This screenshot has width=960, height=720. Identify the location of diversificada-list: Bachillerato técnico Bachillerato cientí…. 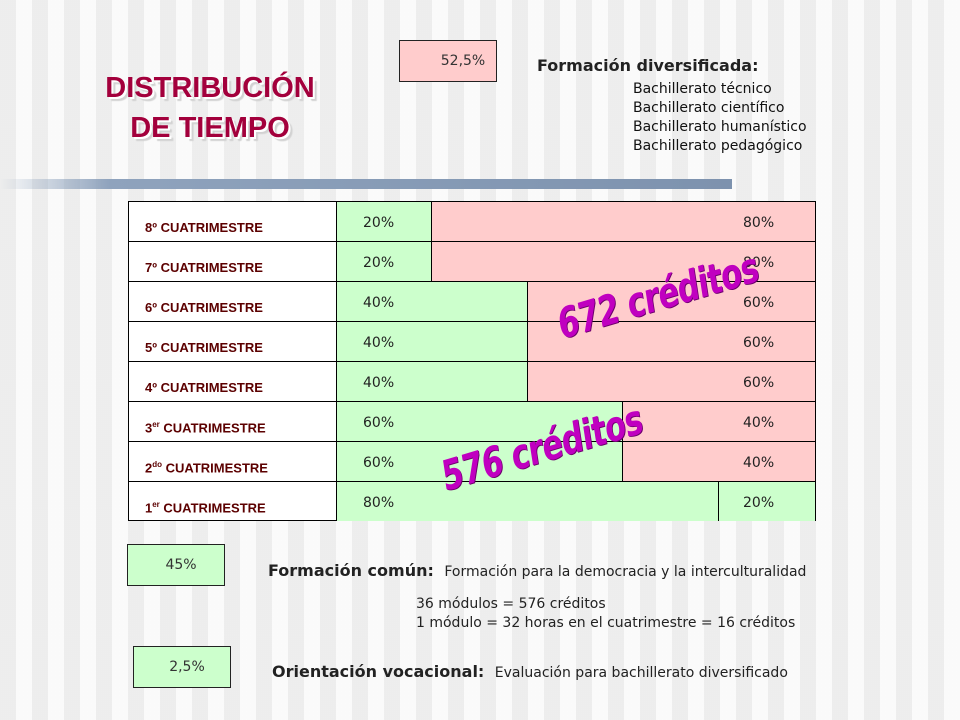
(720, 118).